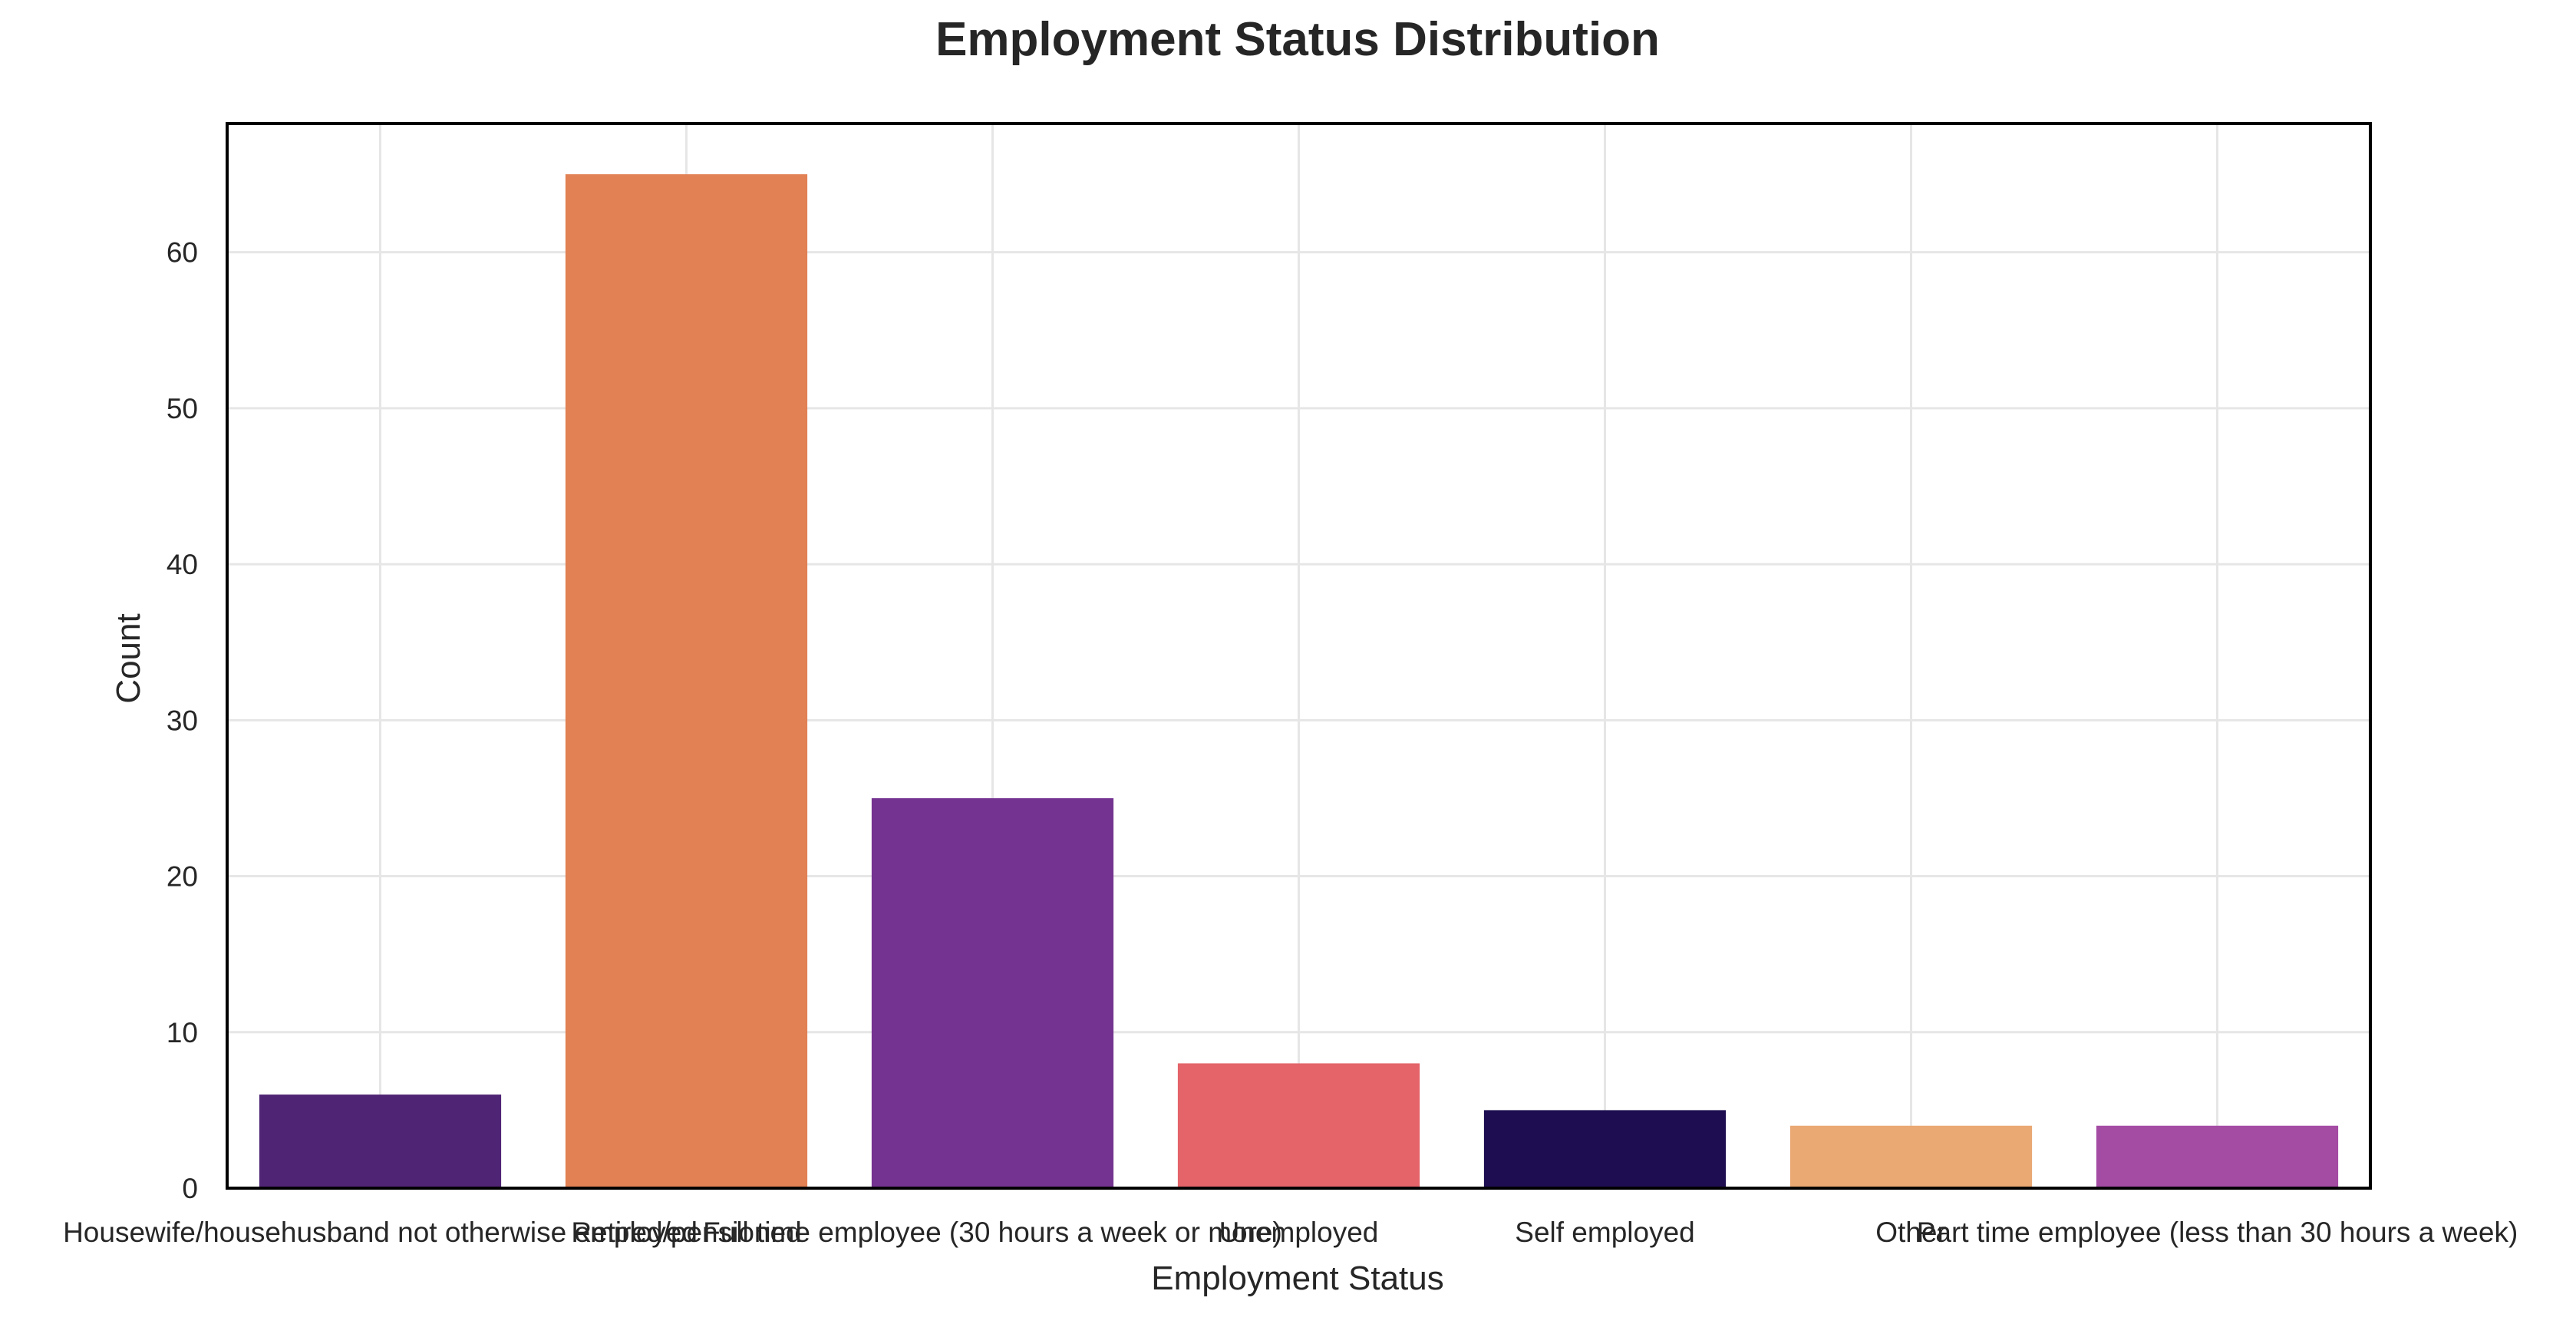 This screenshot has width=2576, height=1324. Describe the element at coordinates (182, 564) in the screenshot. I see `y-tick-label: 40` at that location.